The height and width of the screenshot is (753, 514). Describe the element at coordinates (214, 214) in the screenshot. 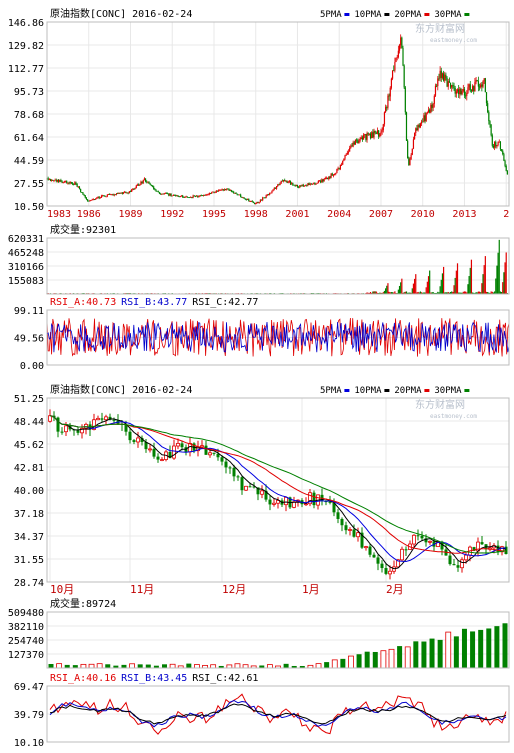

I see `x-tick-label: 1995` at that location.